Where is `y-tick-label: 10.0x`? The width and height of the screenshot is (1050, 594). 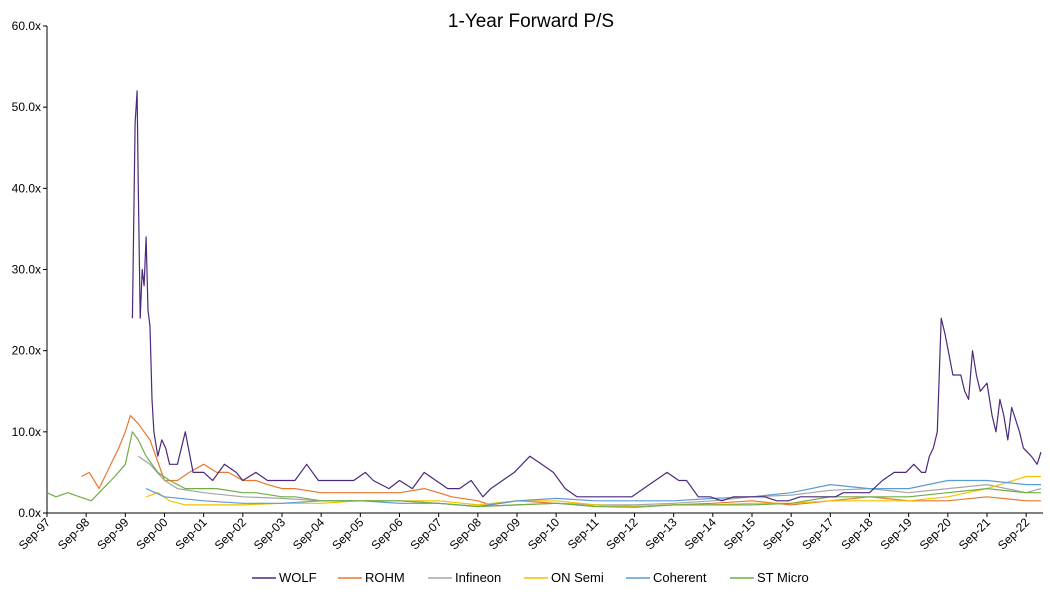 y-tick-label: 10.0x is located at coordinates (26, 432).